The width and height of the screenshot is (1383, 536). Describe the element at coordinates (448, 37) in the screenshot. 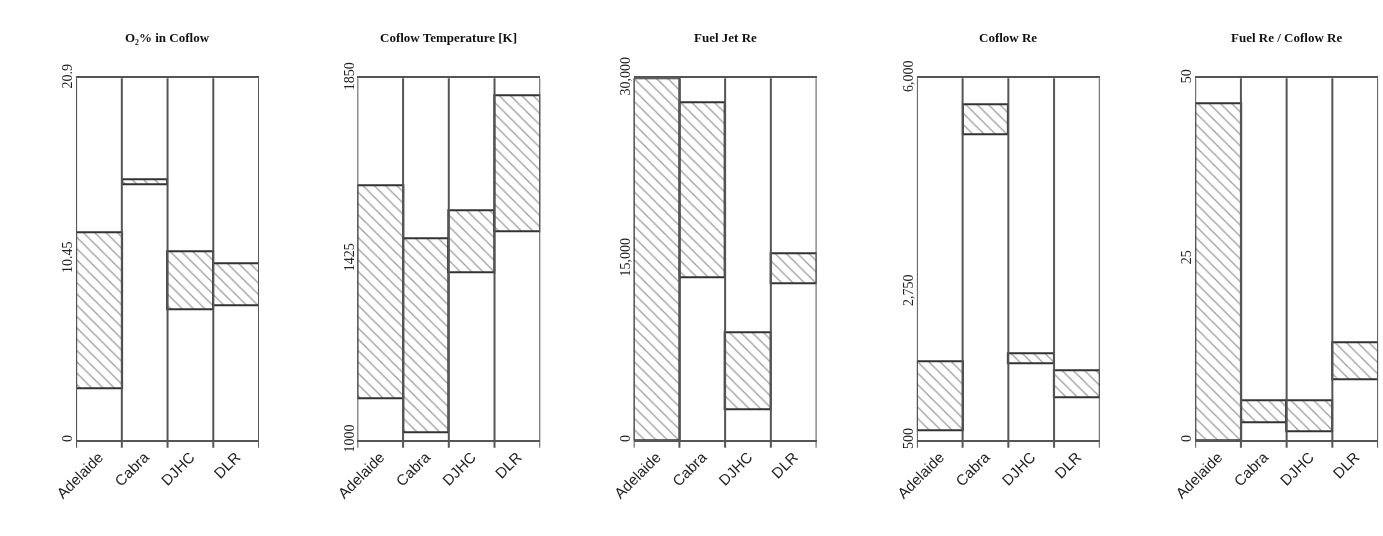

I see `chart-title: Coflow Temperature [K]` at that location.